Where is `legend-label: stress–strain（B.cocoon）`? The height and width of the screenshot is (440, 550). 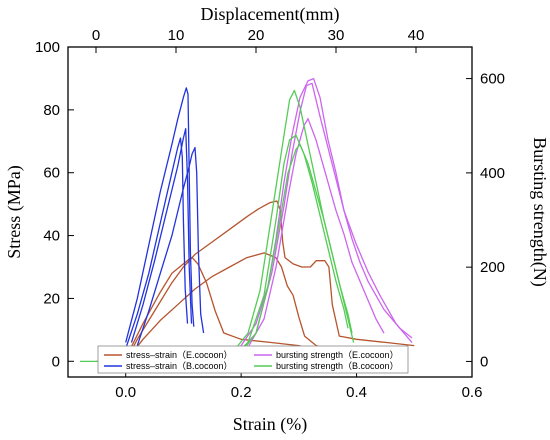 legend-label: stress–strain（B.cocoon） is located at coordinates (179, 366).